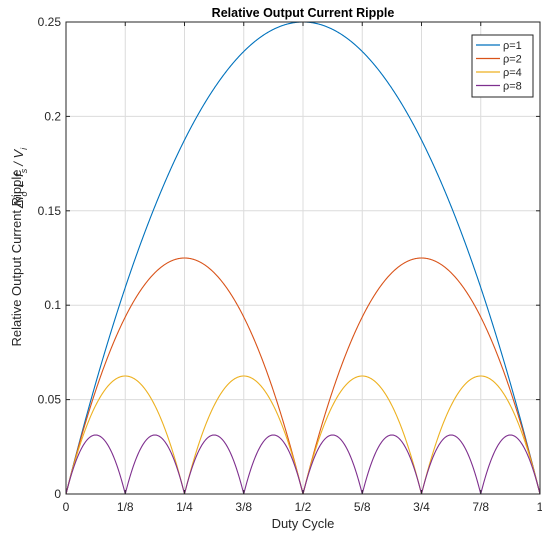  What do you see at coordinates (24, 170) in the screenshot?
I see `formula-sub-s: s` at bounding box center [24, 170].